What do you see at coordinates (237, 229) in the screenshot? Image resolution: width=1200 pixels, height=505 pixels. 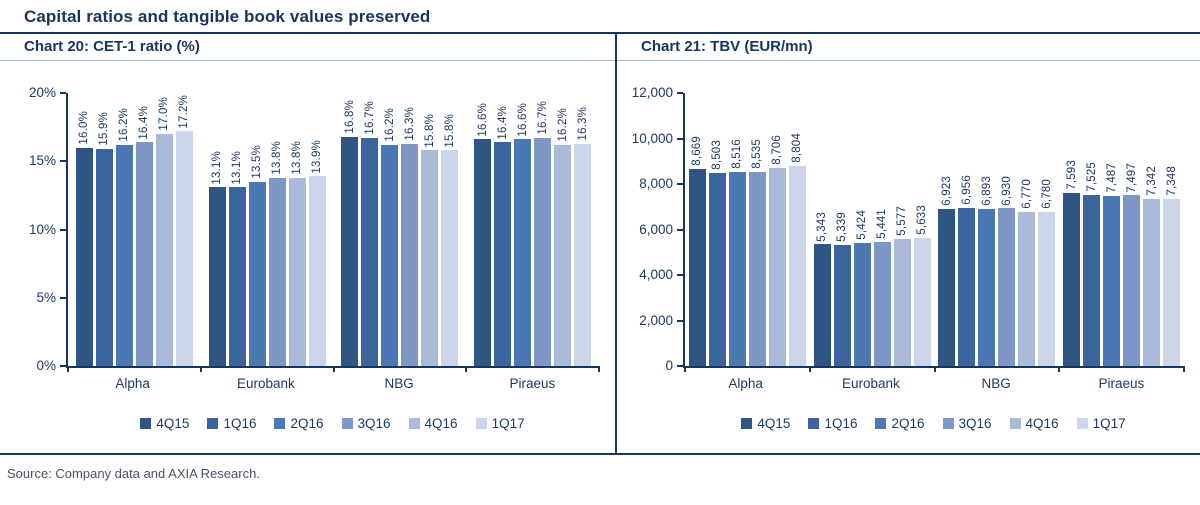 I see `bar-eurobank-1q16: 13.1%` at bounding box center [237, 229].